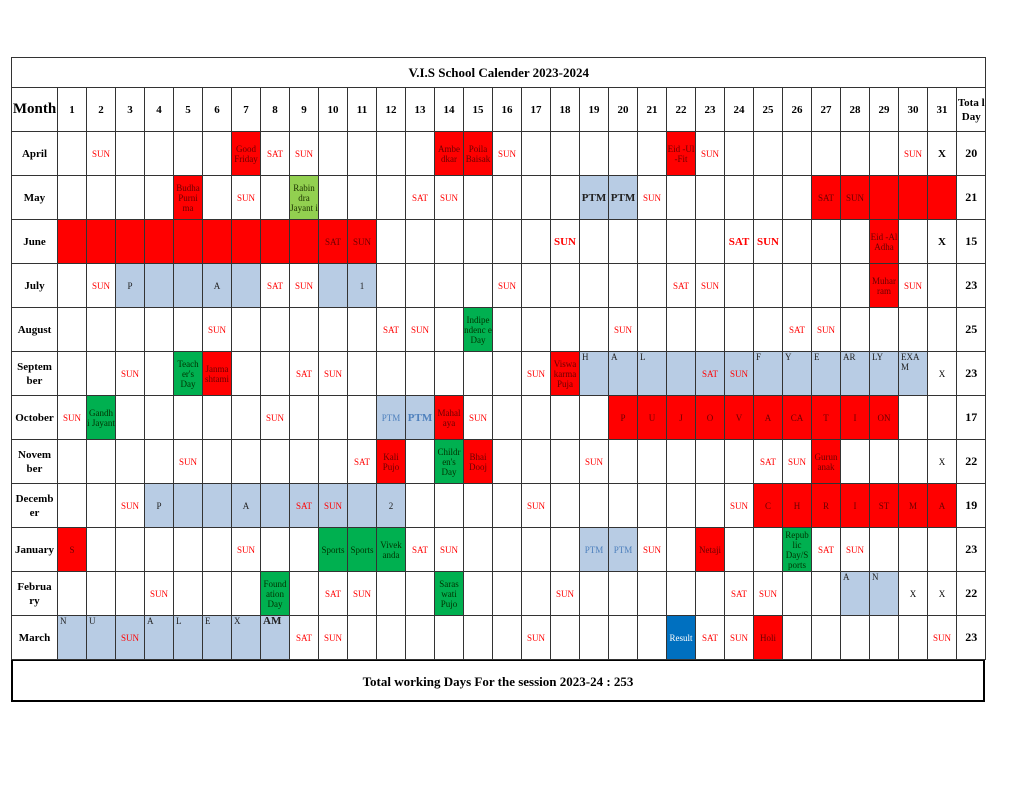 Image resolution: width=1024 pixels, height=791 pixels. I want to click on day-cell: Eid -Ul -Fit, so click(681, 153).